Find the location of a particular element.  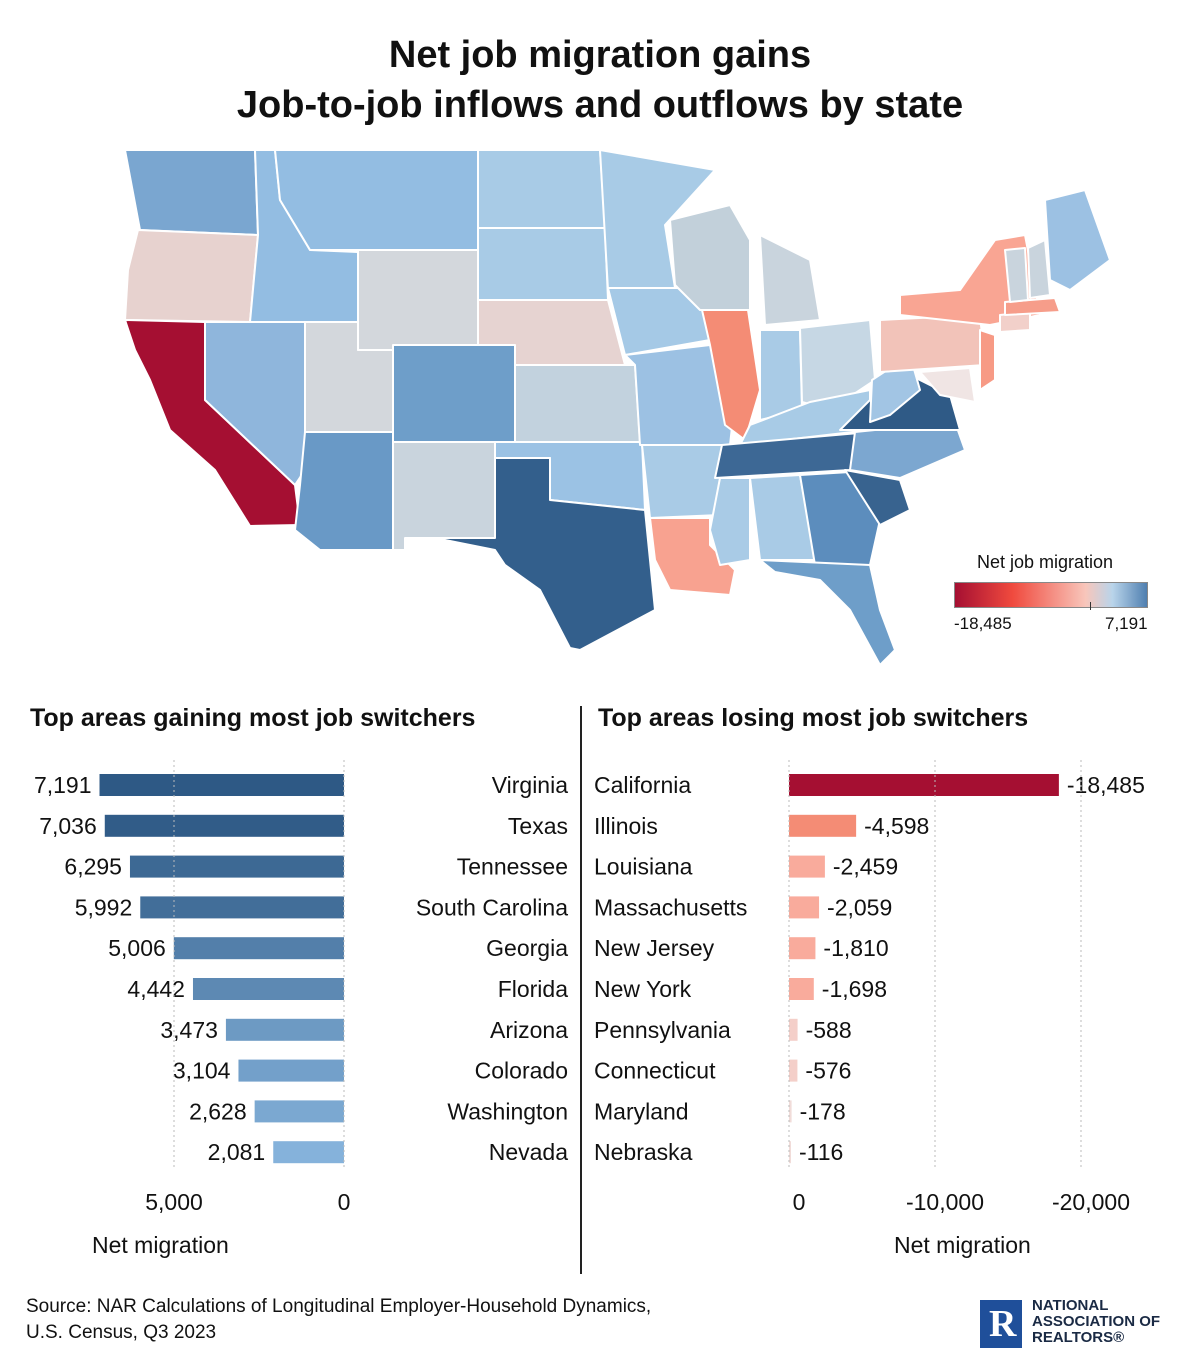

state-massachusetts is located at coordinates (1032, 306).